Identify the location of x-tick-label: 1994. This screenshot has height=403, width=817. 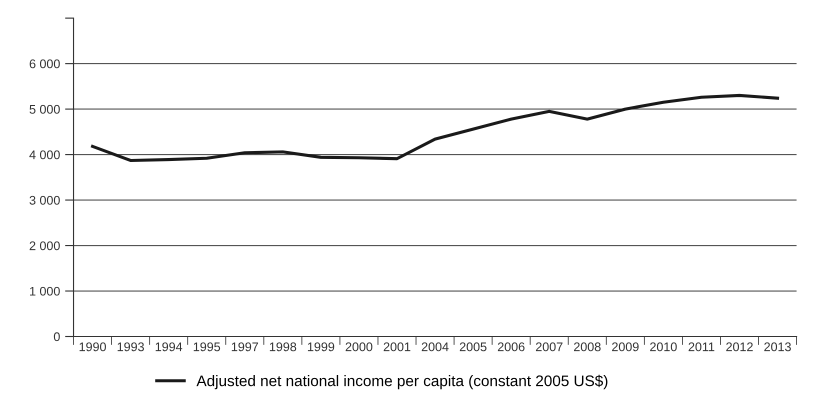
(169, 347).